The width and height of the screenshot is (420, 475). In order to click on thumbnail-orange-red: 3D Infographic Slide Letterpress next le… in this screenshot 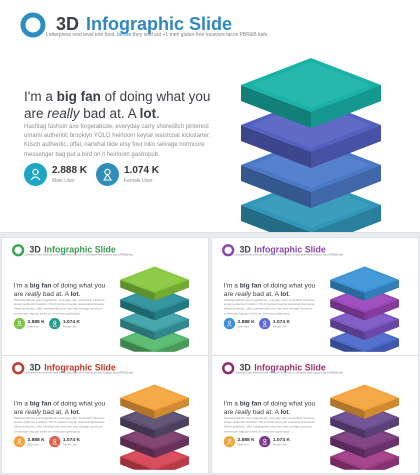, I will do `click(105, 414)`.